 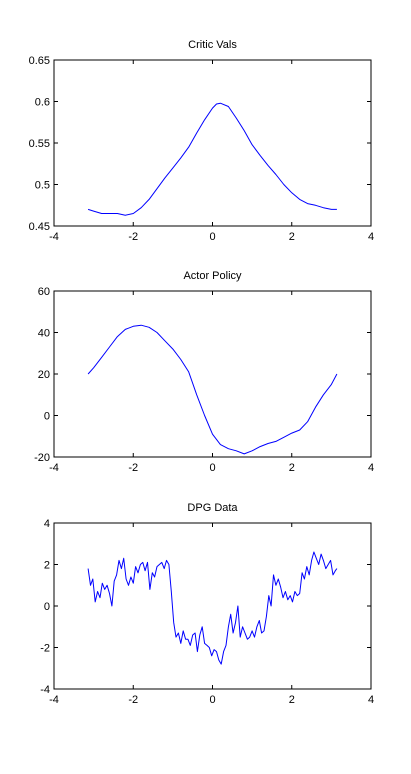 I want to click on y-tick-label: 20, so click(x=44, y=375).